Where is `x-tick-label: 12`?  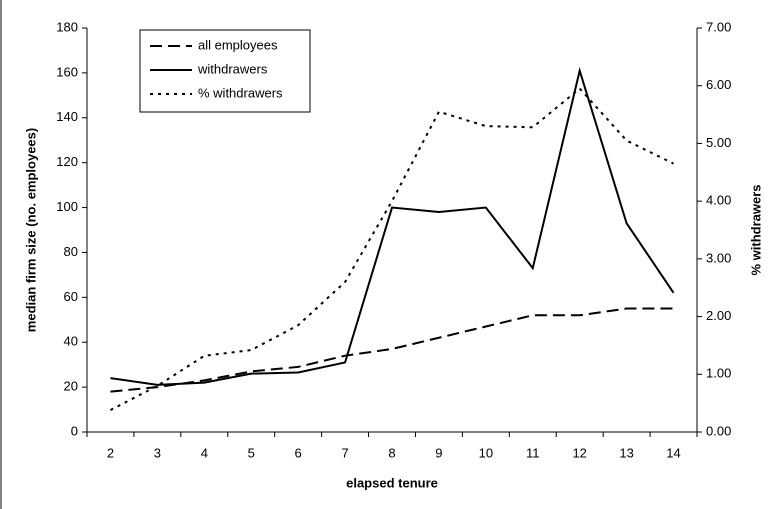 x-tick-label: 12 is located at coordinates (579, 452).